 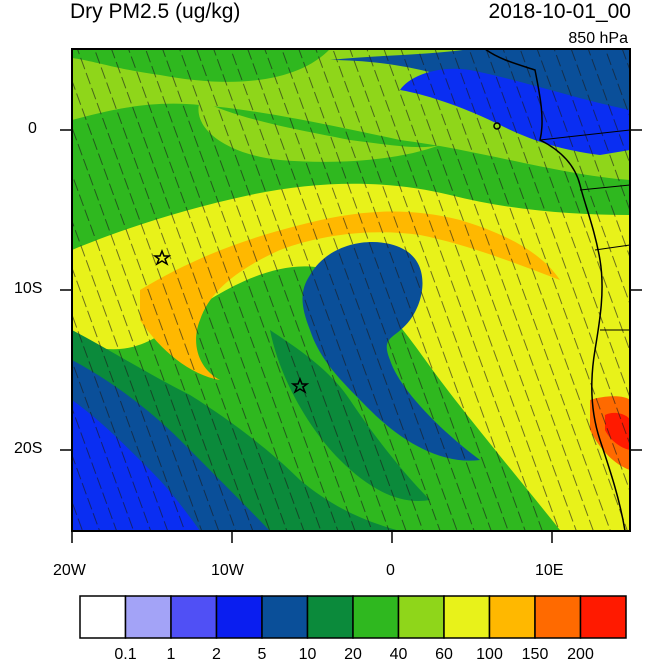 I want to click on lat-tick-label: 0, so click(x=32, y=128).